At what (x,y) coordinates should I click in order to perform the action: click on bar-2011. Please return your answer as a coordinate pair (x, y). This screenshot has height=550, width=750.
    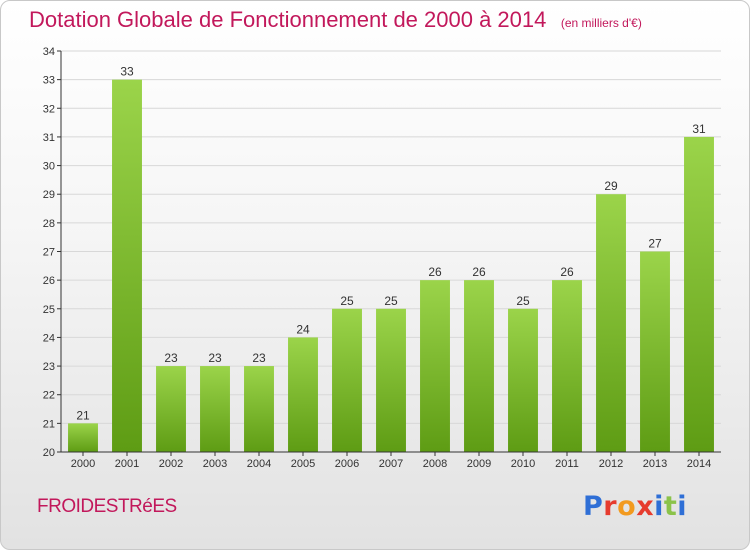
    Looking at the image, I should click on (567, 366).